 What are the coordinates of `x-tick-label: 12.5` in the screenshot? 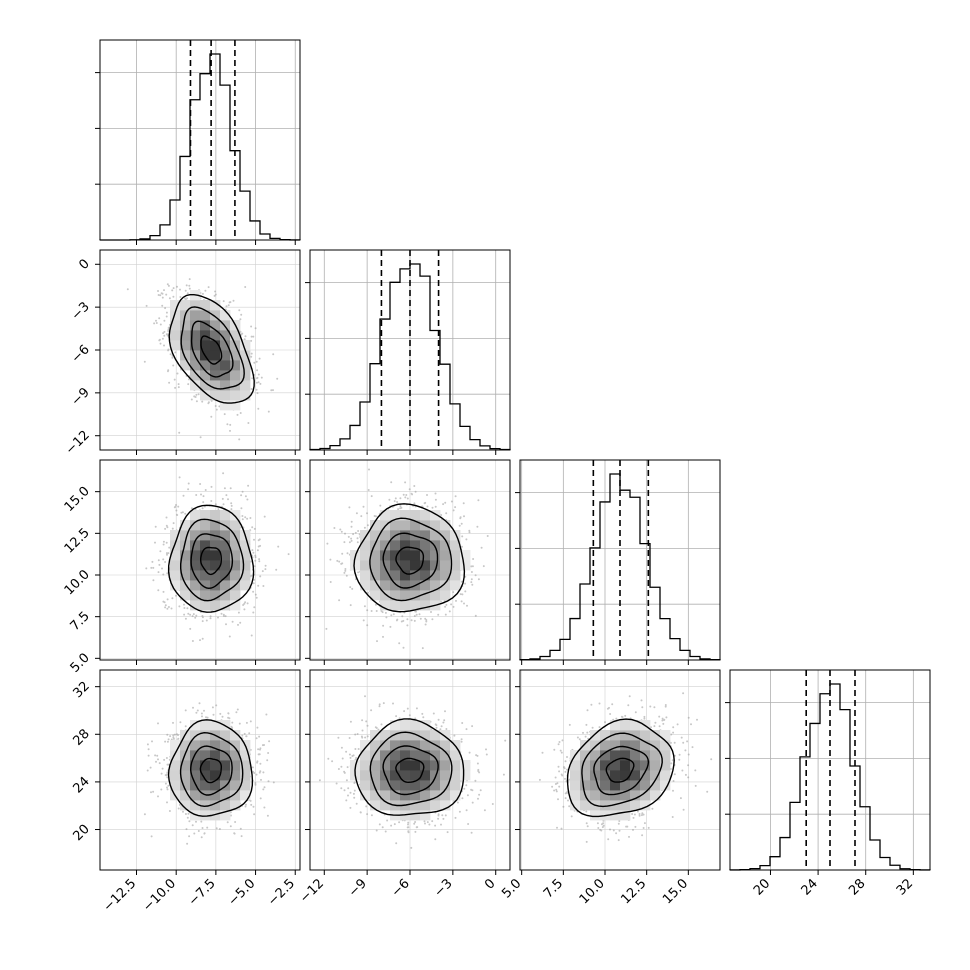 It's located at (633, 891).